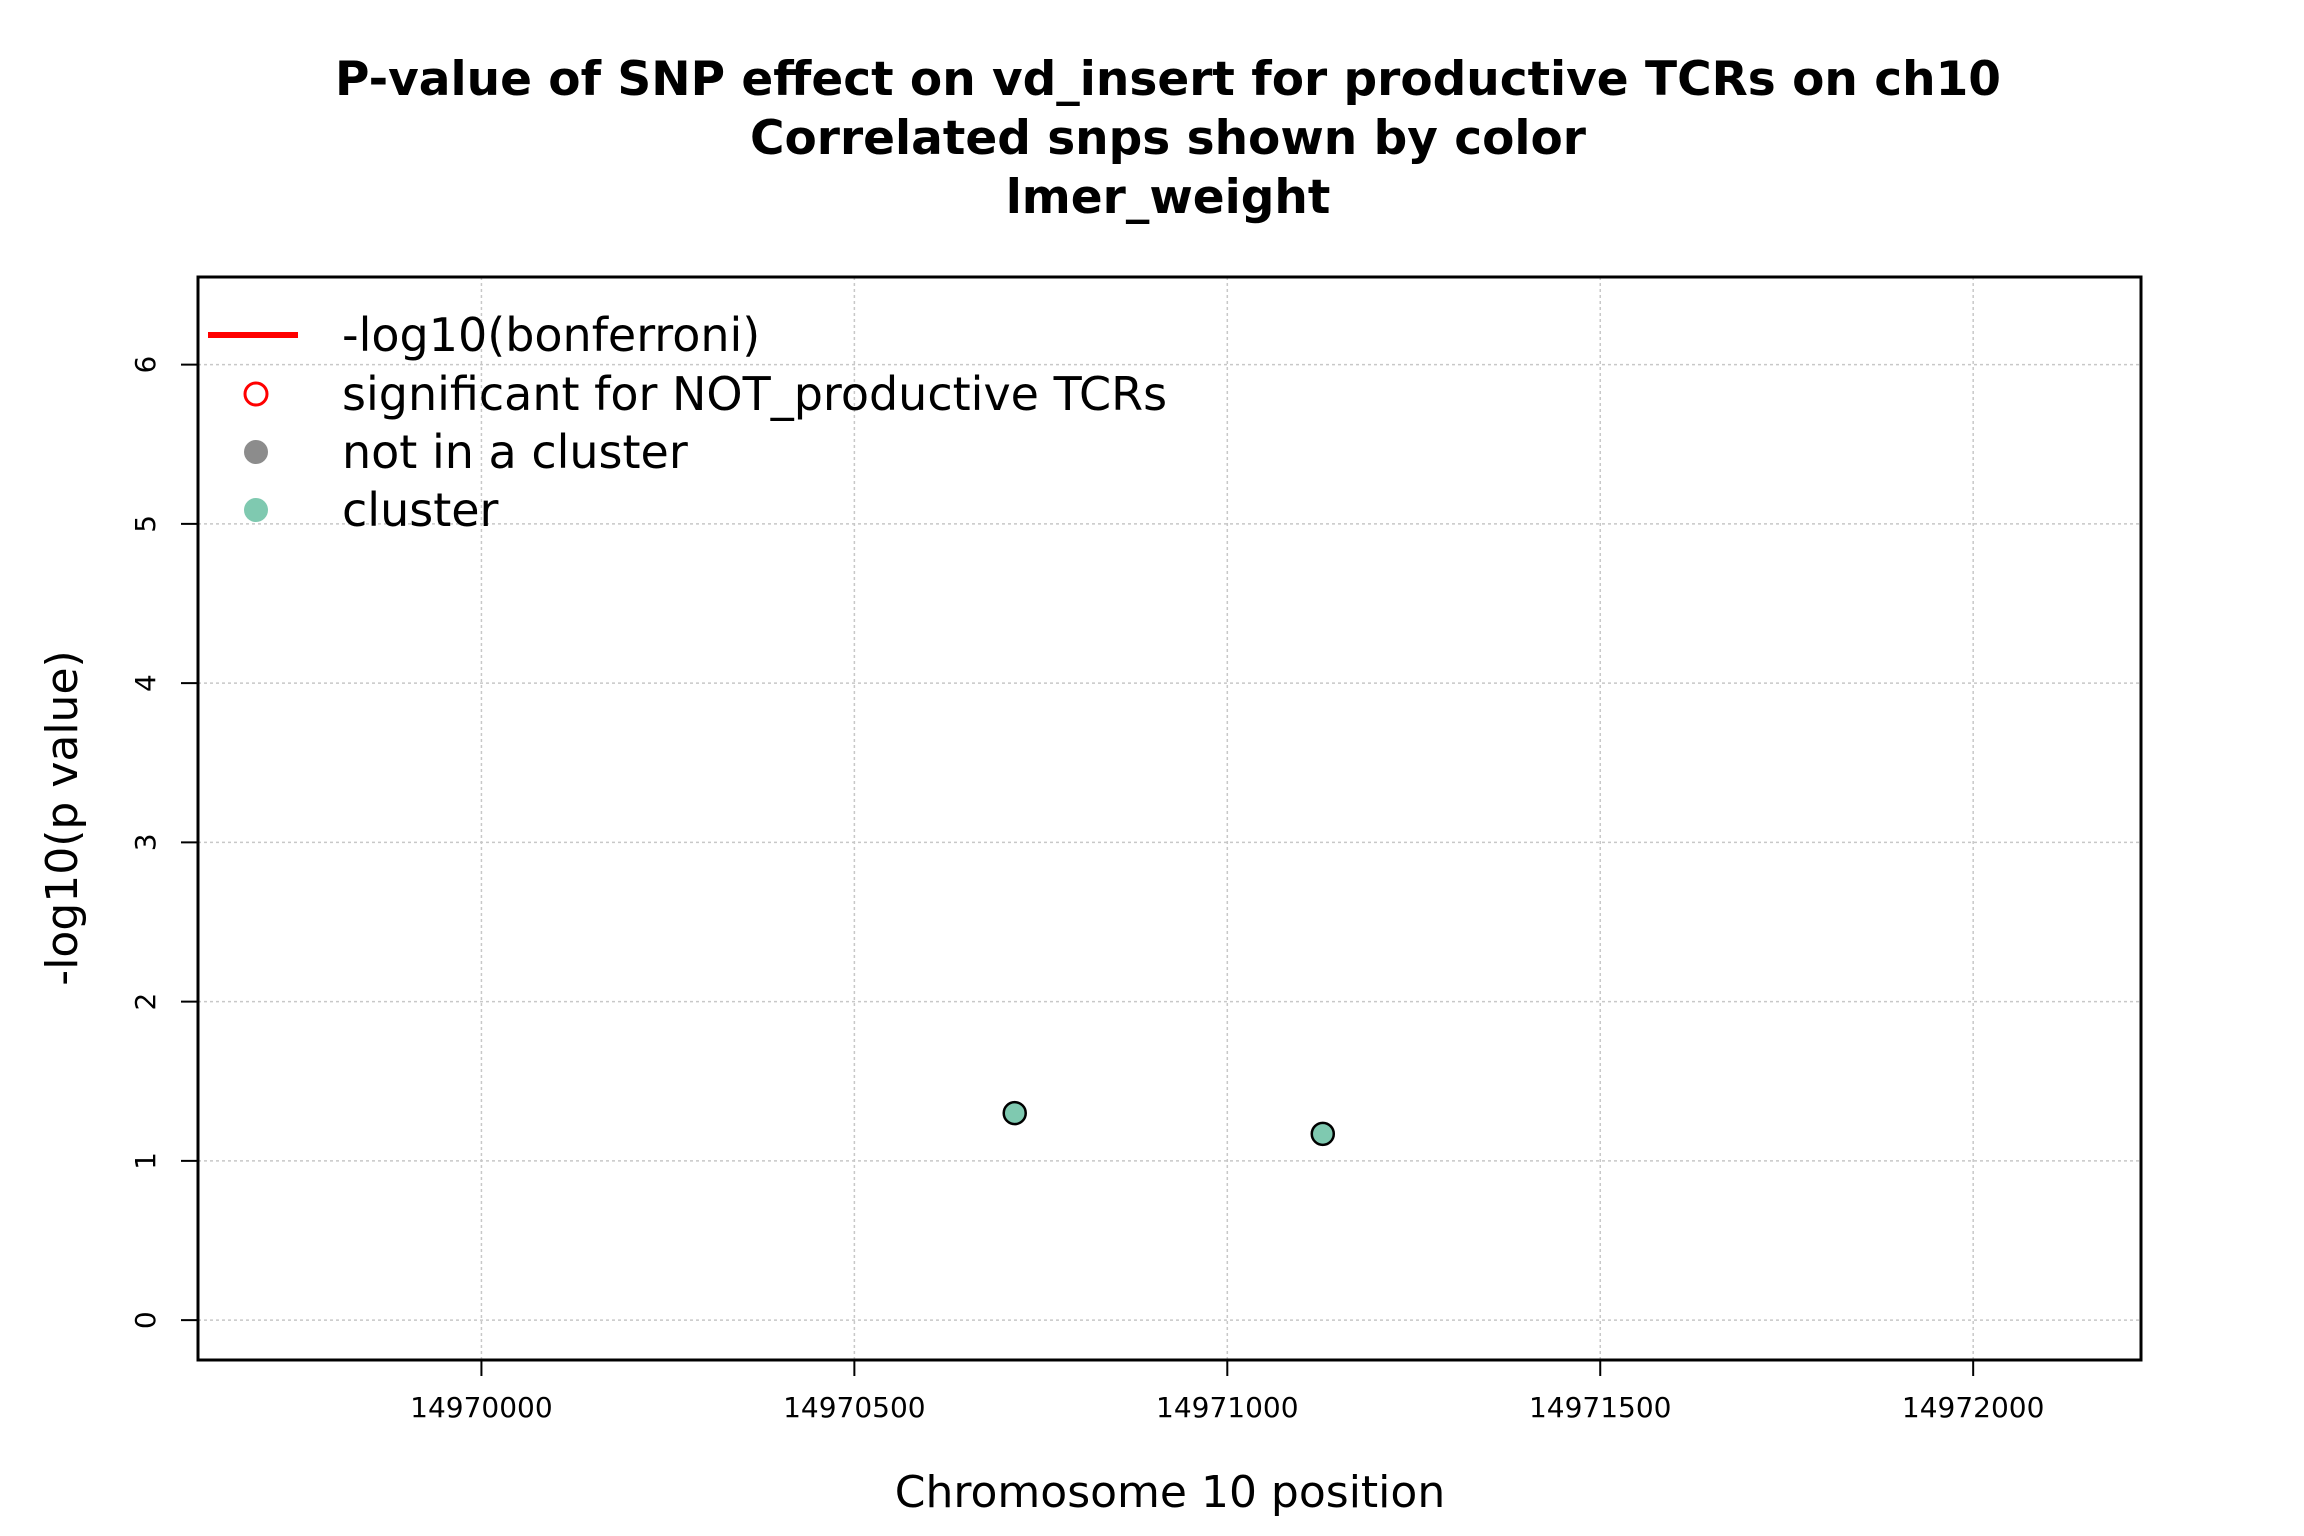 This screenshot has width=2304, height=1536. What do you see at coordinates (256, 452) in the screenshot?
I see `legend-grey-circle-symbol` at bounding box center [256, 452].